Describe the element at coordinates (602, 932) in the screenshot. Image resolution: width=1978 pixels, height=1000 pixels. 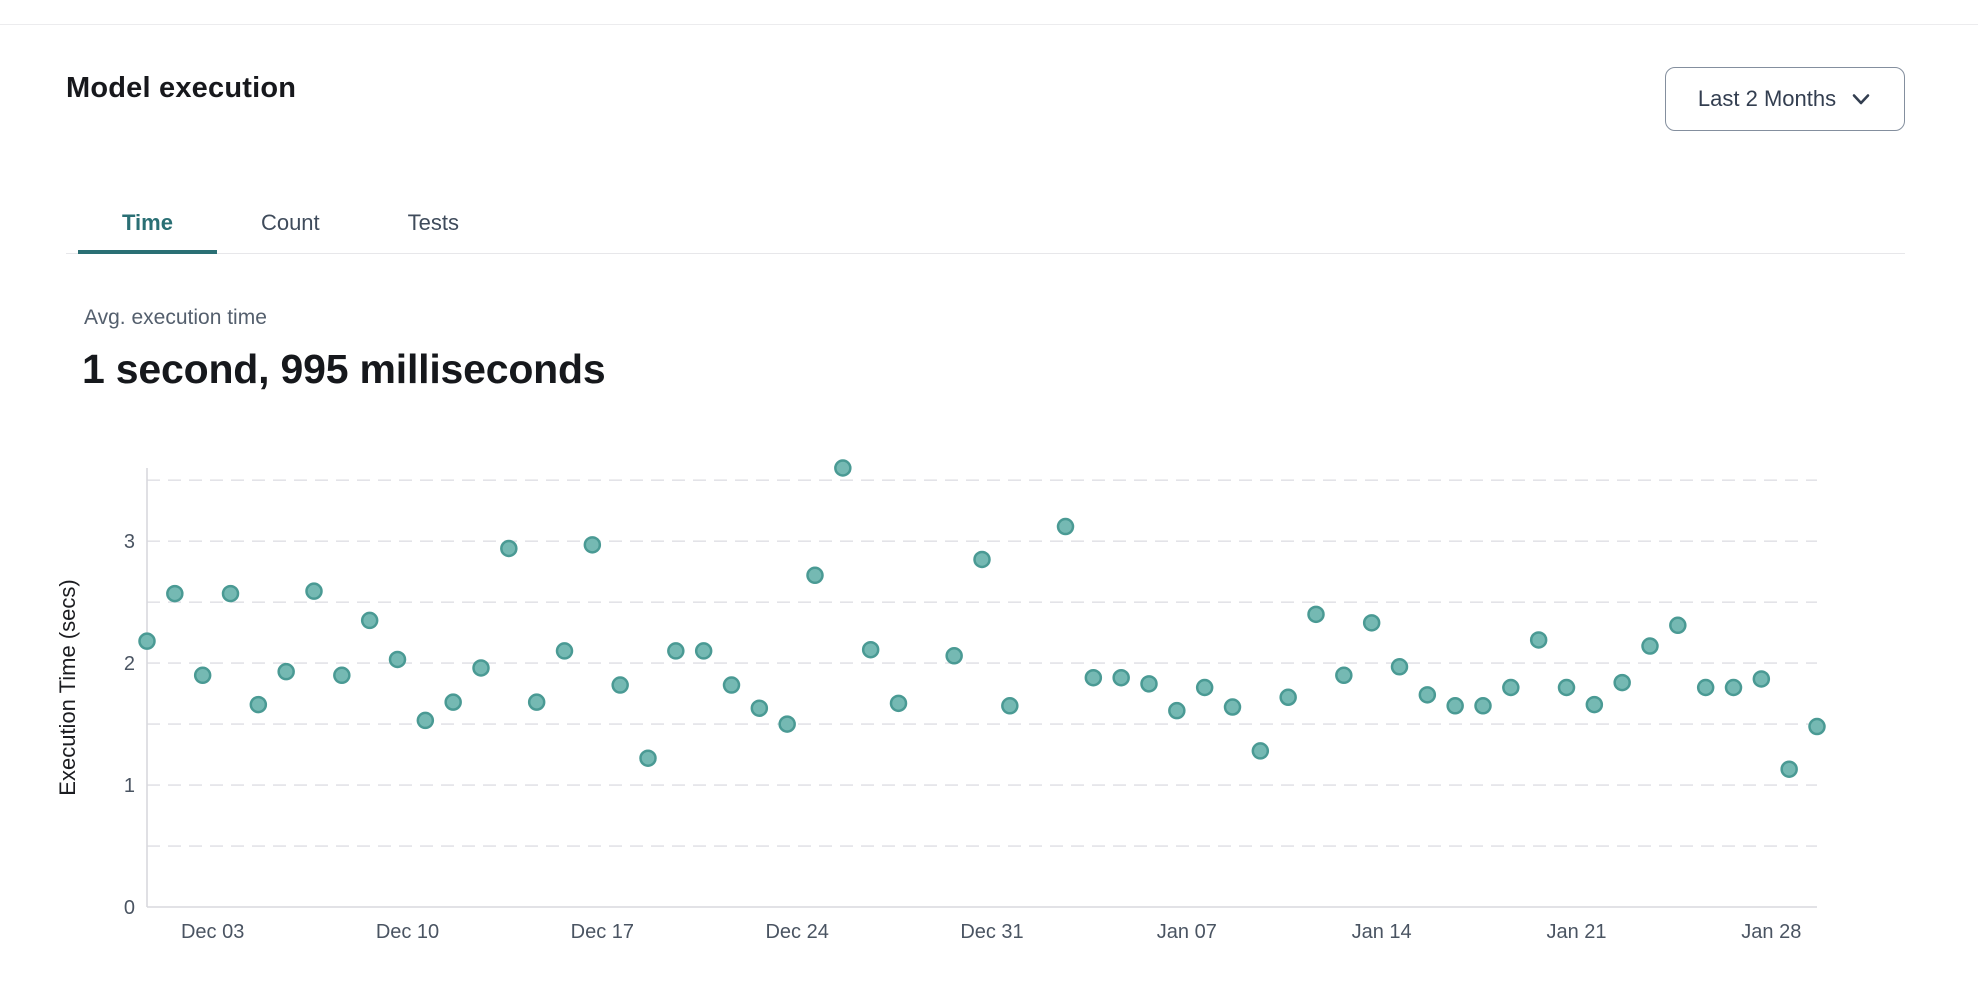
I see `x-tick-label: Dec 17` at that location.